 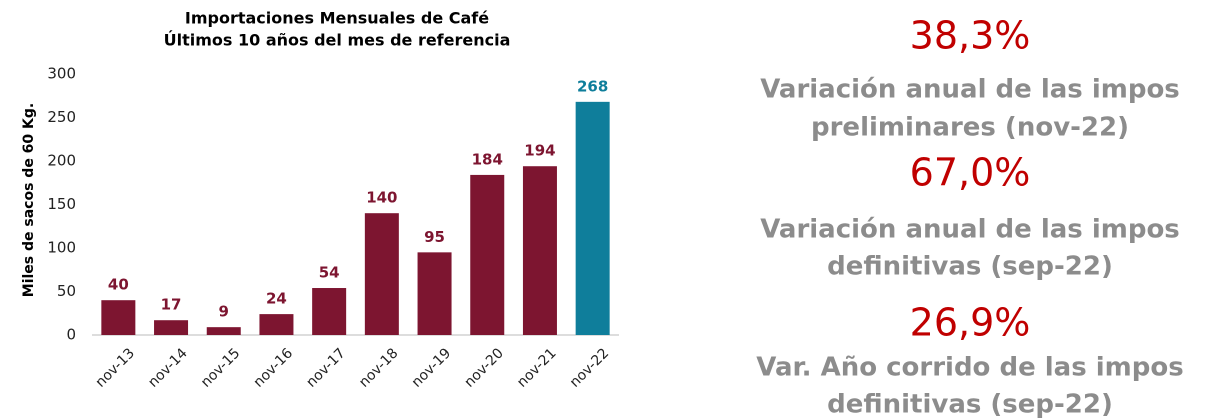 What do you see at coordinates (434, 237) in the screenshot?
I see `data-label: 95` at bounding box center [434, 237].